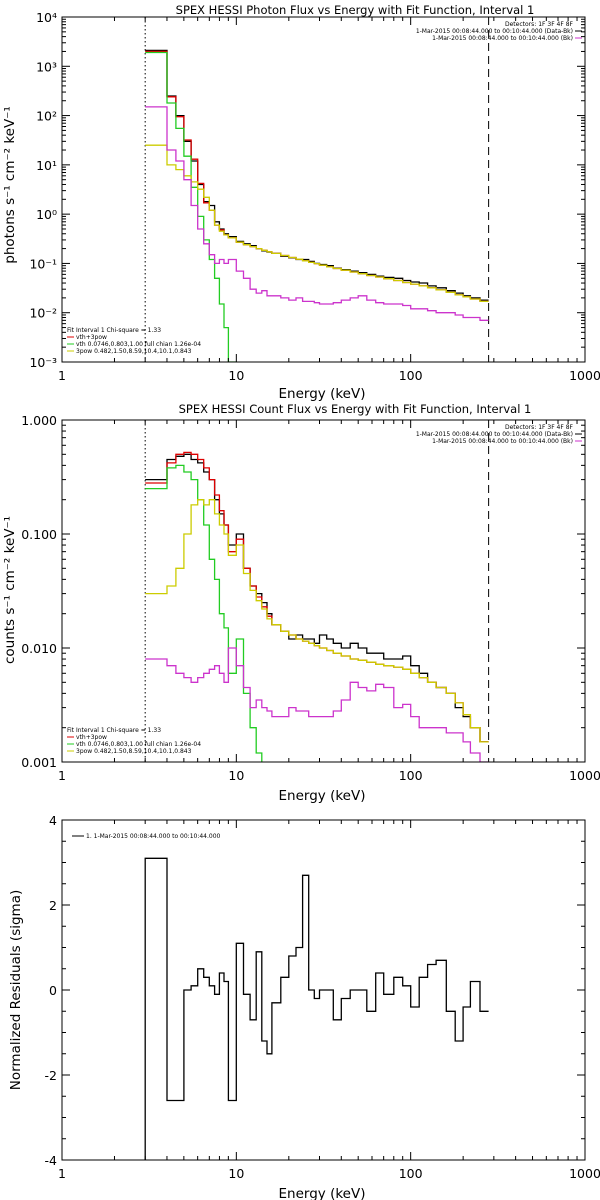 The width and height of the screenshot is (600, 1200). What do you see at coordinates (46, 116) in the screenshot?
I see `y-tick-label: 10²` at bounding box center [46, 116].